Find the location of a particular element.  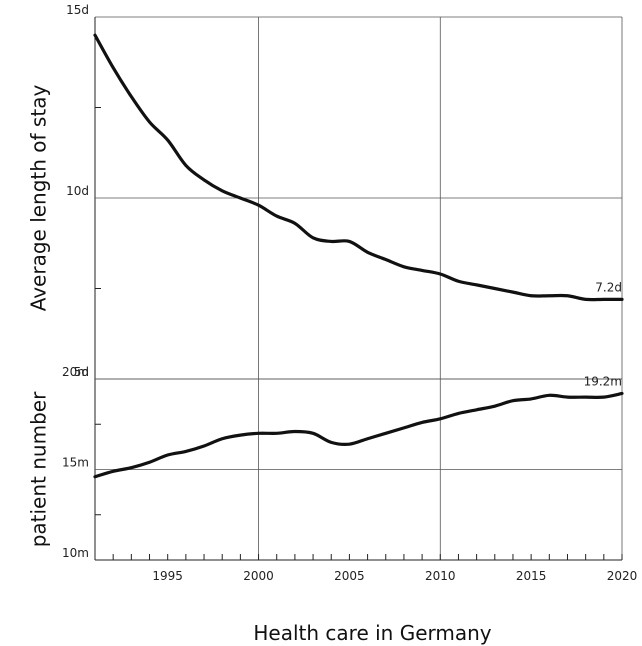

y-tick-label-1-2: 10m is located at coordinates (75, 553).